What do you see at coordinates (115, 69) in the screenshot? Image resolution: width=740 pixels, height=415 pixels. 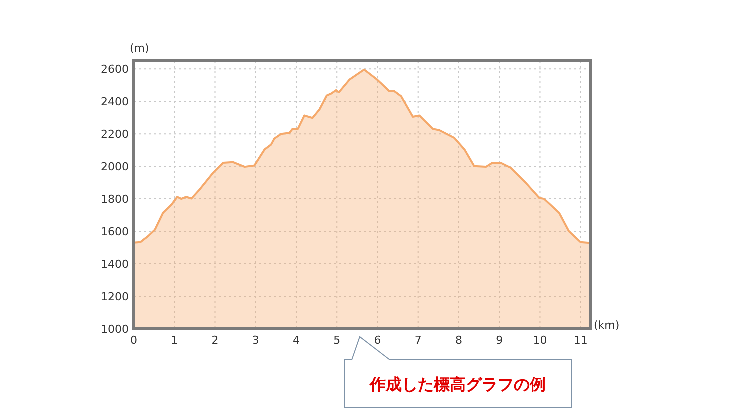 I see `y-tick-label: 2600` at bounding box center [115, 69].